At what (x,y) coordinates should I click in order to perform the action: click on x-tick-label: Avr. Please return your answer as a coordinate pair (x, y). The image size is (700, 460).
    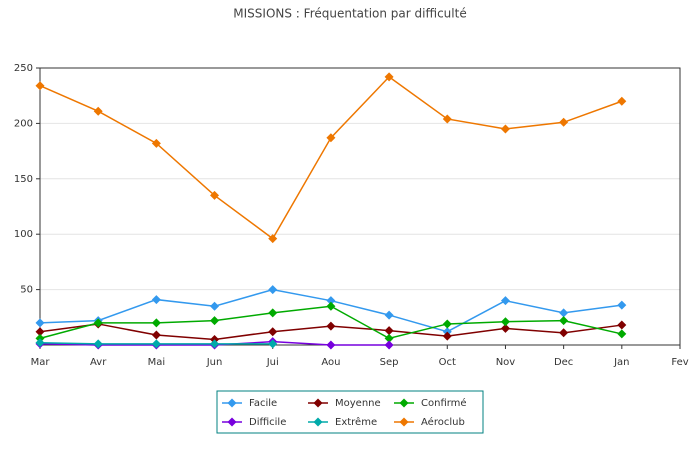
    Looking at the image, I should click on (98, 362).